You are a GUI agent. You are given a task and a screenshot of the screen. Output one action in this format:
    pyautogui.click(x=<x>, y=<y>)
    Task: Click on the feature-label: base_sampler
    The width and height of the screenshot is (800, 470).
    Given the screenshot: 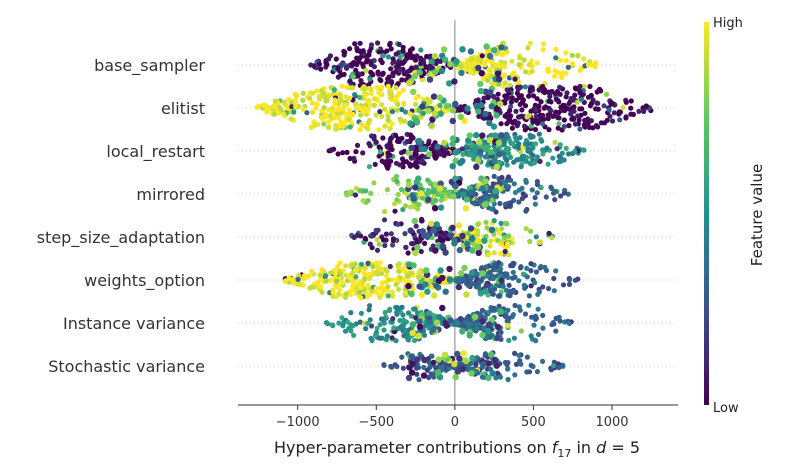 What is the action you would take?
    pyautogui.click(x=149, y=66)
    